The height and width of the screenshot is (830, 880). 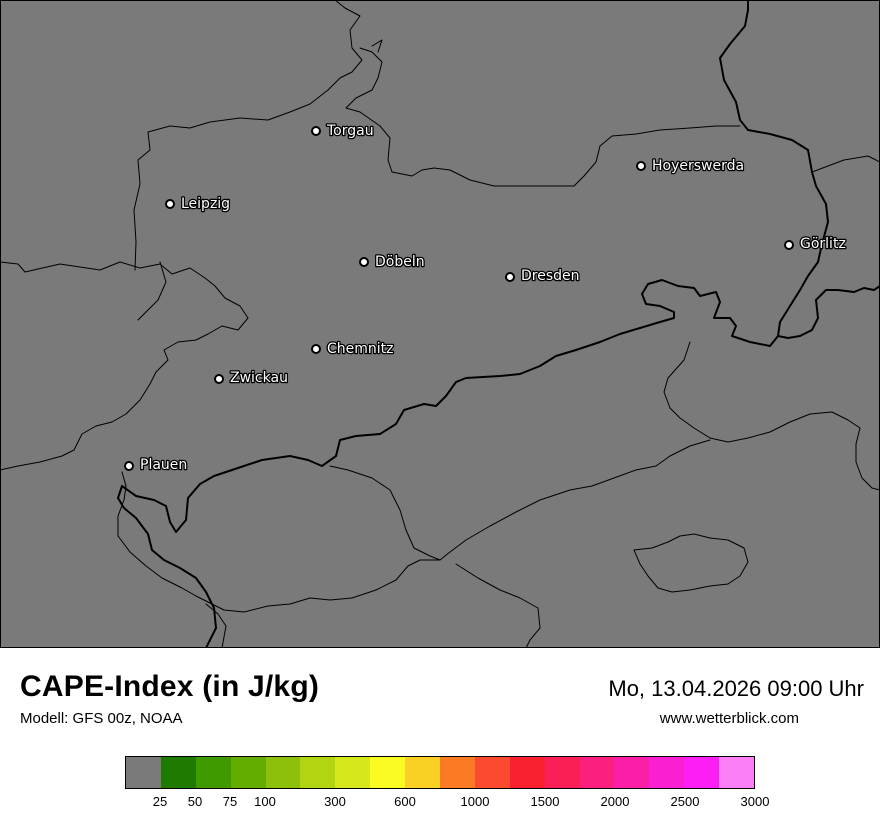 I want to click on city-marker: Hoyerswerda, so click(x=690, y=166).